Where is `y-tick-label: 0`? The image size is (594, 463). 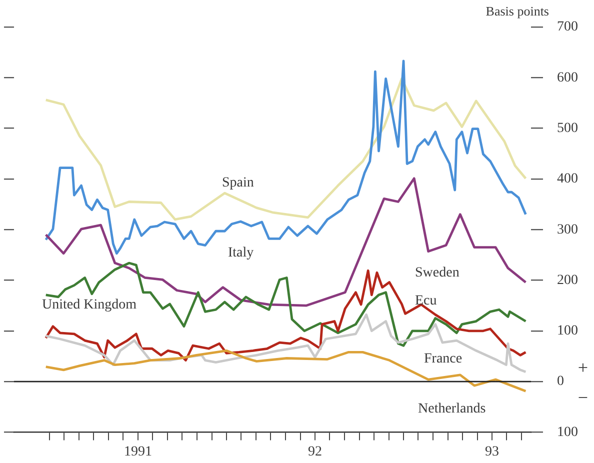 y-tick-label: 0 is located at coordinates (560, 382).